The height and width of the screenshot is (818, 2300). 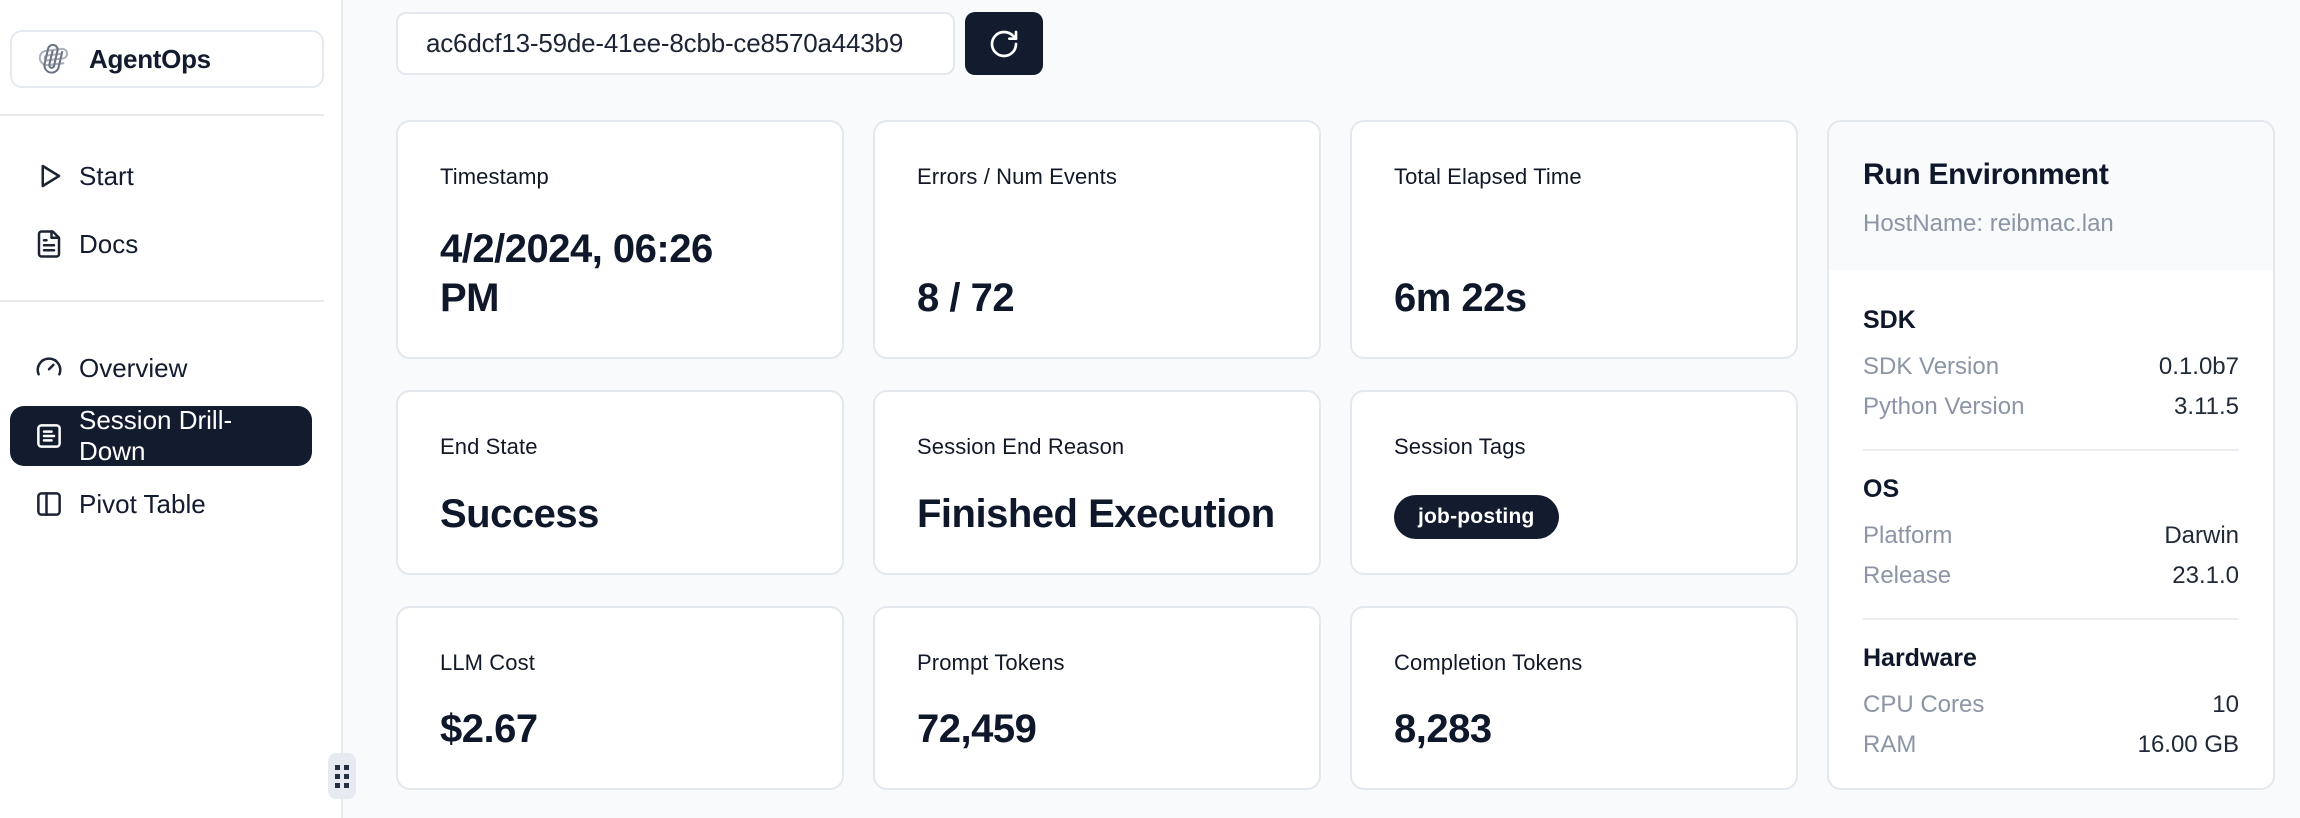 I want to click on env-section-heading-os: OS, so click(x=1881, y=489).